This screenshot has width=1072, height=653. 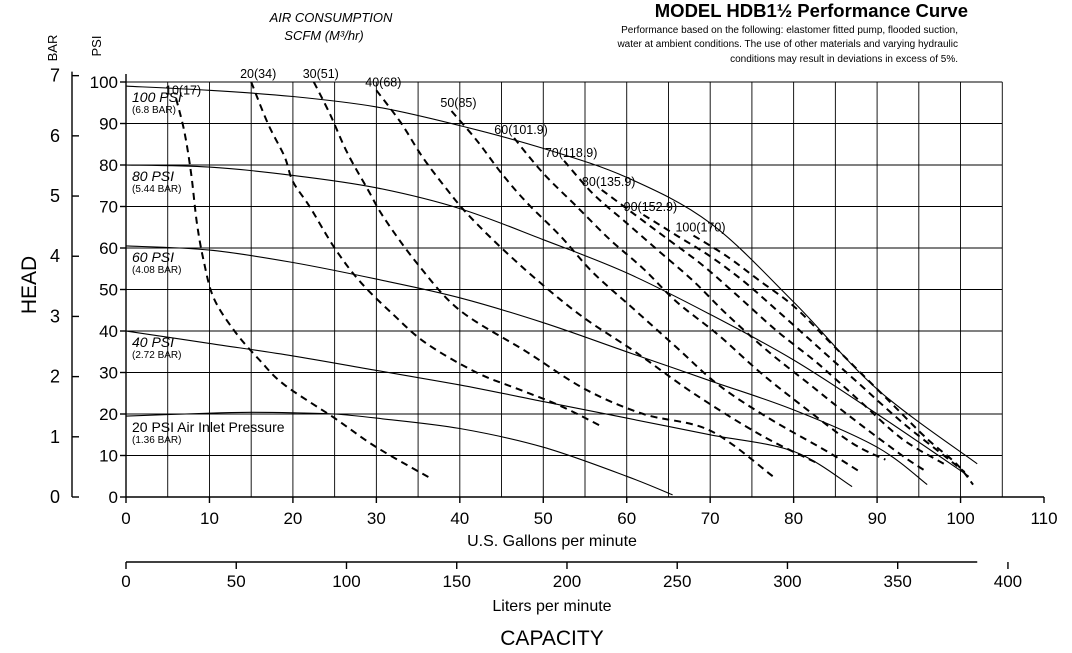 I want to click on lpm-tick-label: 0, so click(x=125, y=581).